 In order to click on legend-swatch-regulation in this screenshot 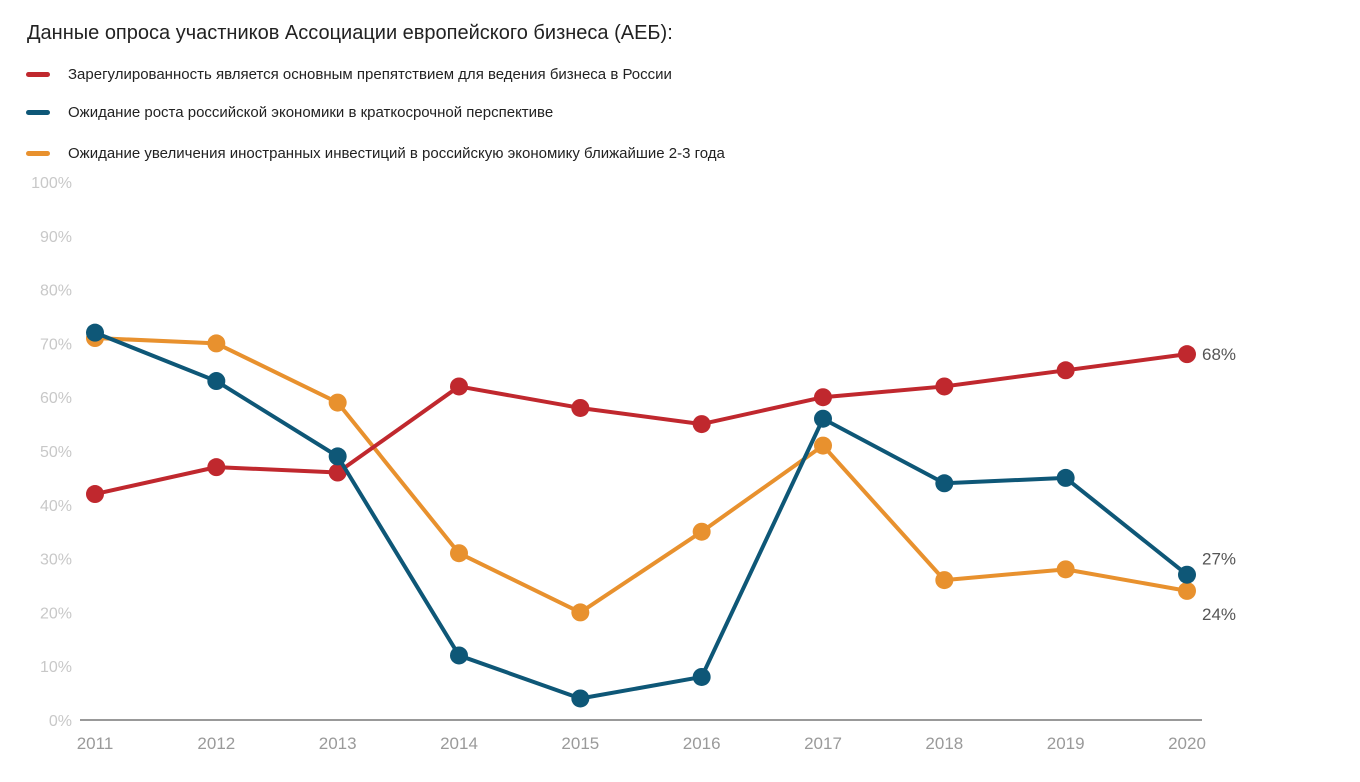, I will do `click(38, 74)`.